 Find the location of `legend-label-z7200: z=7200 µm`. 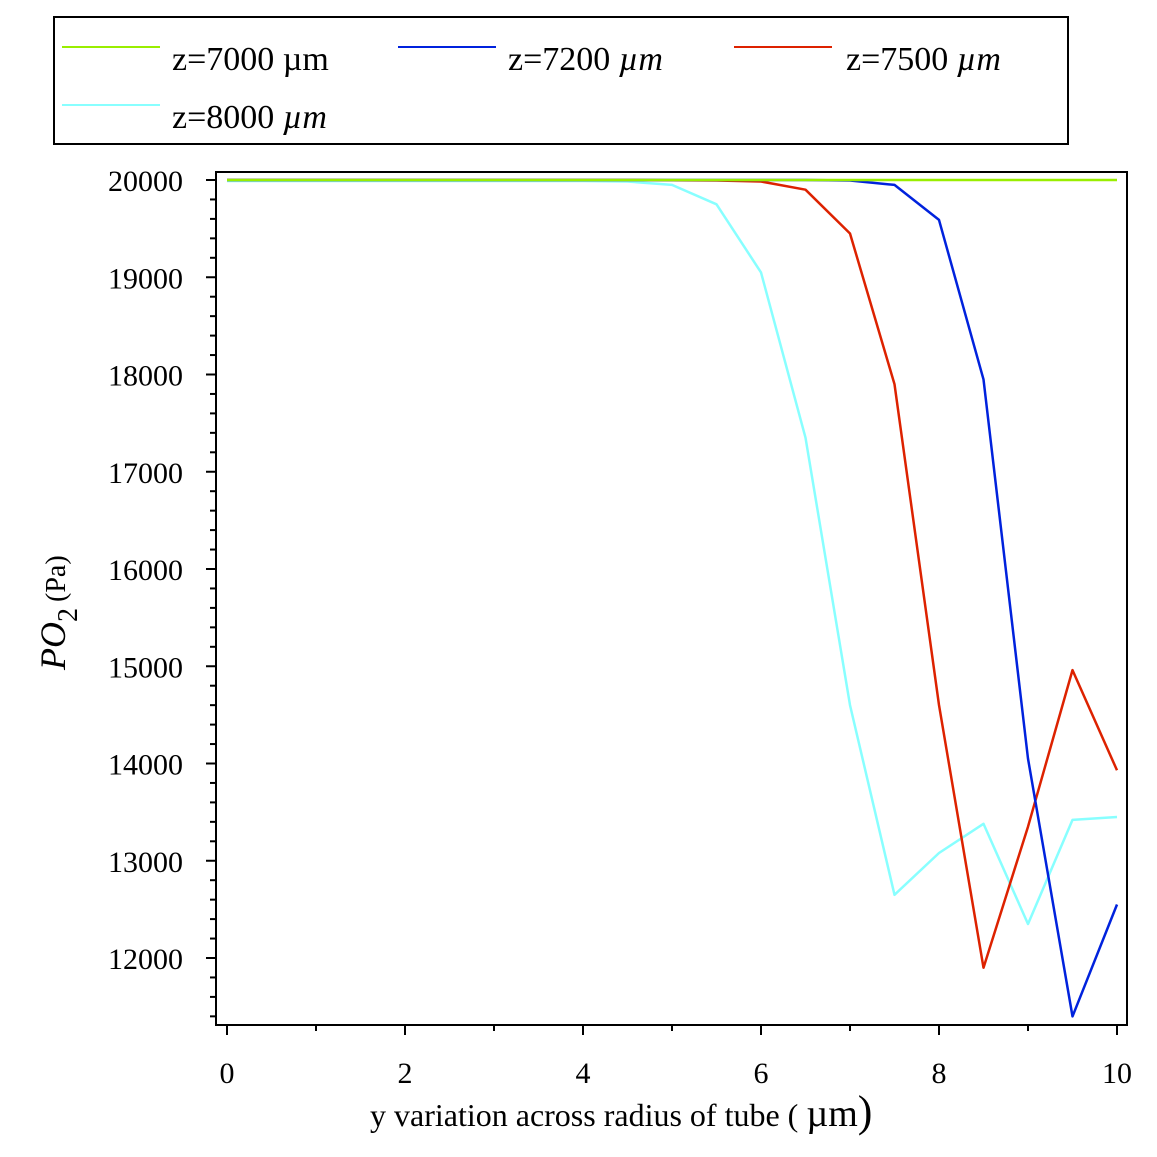

legend-label-z7200: z=7200 µm is located at coordinates (585, 59).